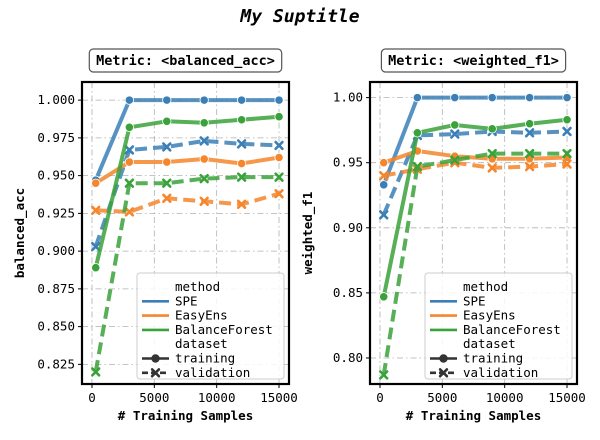  What do you see at coordinates (348, 227) in the screenshot?
I see `y-tick-label: 0.90` at bounding box center [348, 227].